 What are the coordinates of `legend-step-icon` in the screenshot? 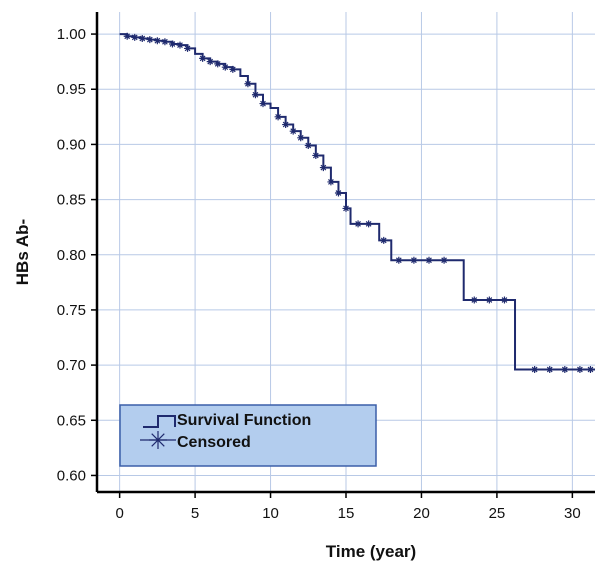 It's located at (159, 421).